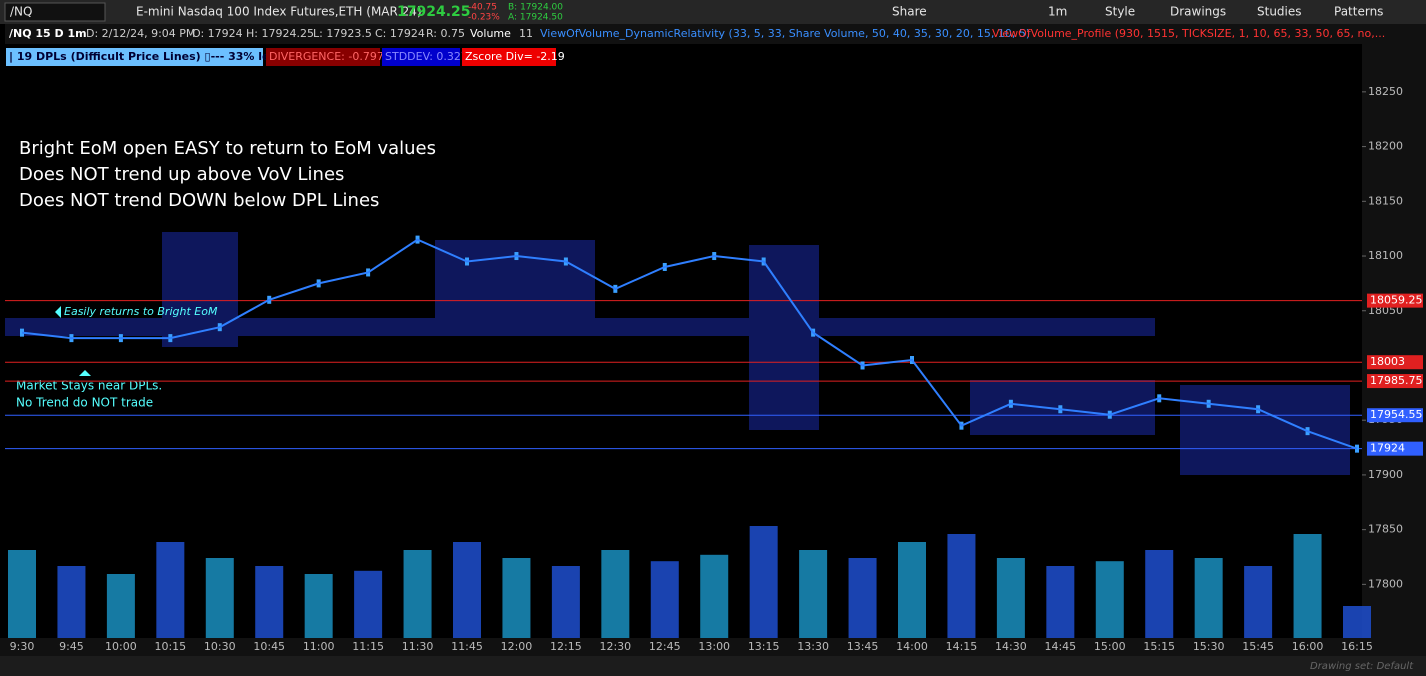 The height and width of the screenshot is (676, 1426). What do you see at coordinates (665, 646) in the screenshot?
I see `x-tick-label: 12:45` at bounding box center [665, 646].